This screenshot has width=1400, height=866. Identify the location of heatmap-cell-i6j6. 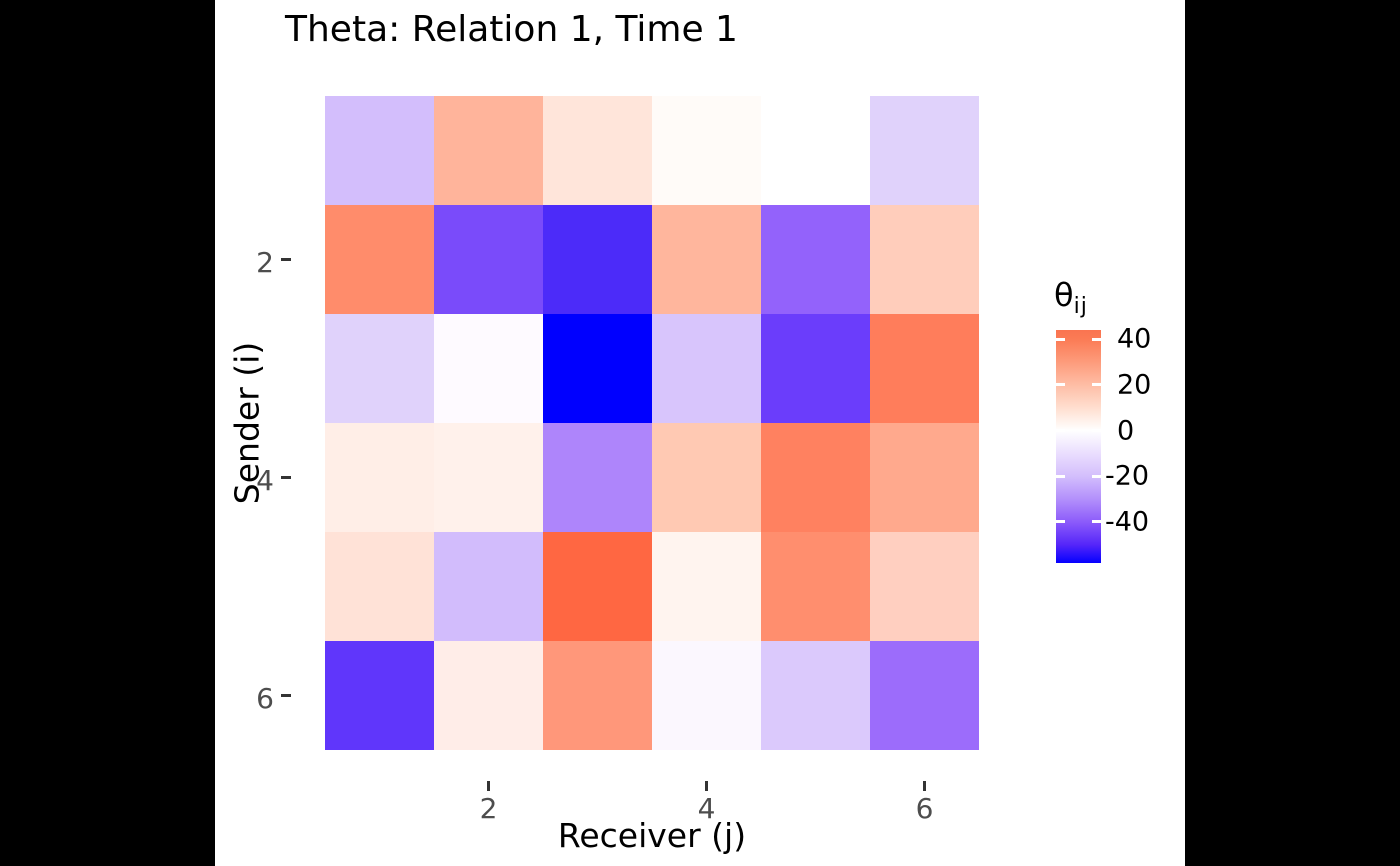
(924, 695).